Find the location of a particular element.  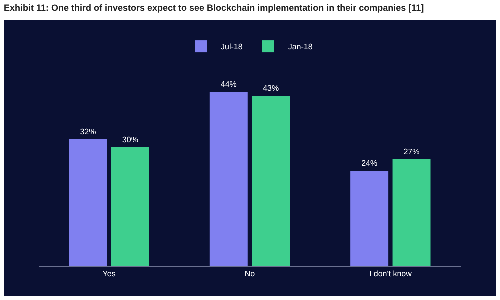

x-tick-label: Yes is located at coordinates (109, 274).